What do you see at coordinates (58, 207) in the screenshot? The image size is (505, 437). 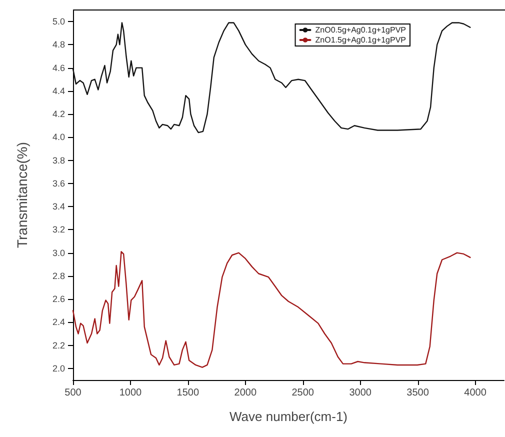 I see `y-tick-label: 3.4` at bounding box center [58, 207].